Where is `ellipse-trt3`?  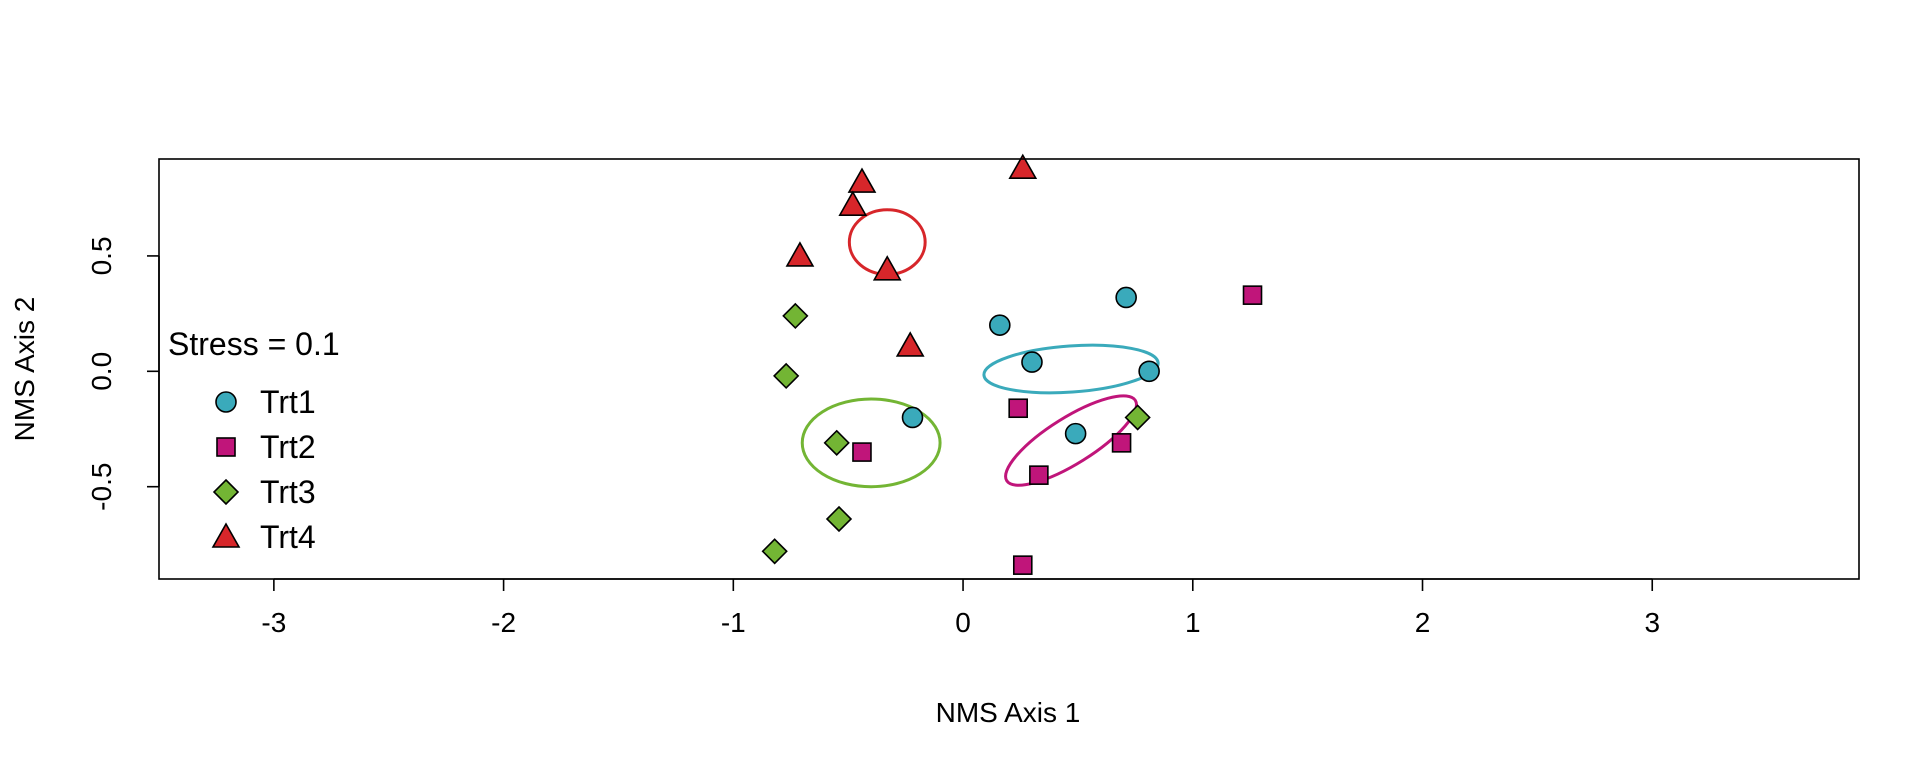
ellipse-trt3 is located at coordinates (871, 443).